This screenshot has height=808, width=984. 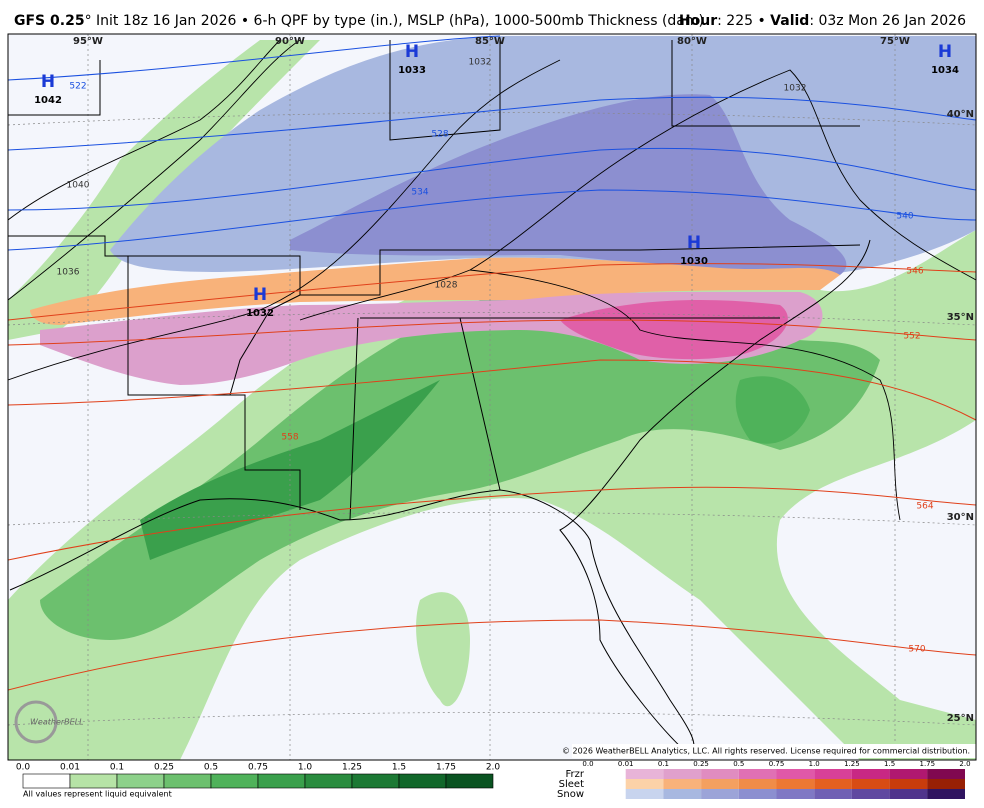 I want to click on copyright-bg, so click(x=774, y=751).